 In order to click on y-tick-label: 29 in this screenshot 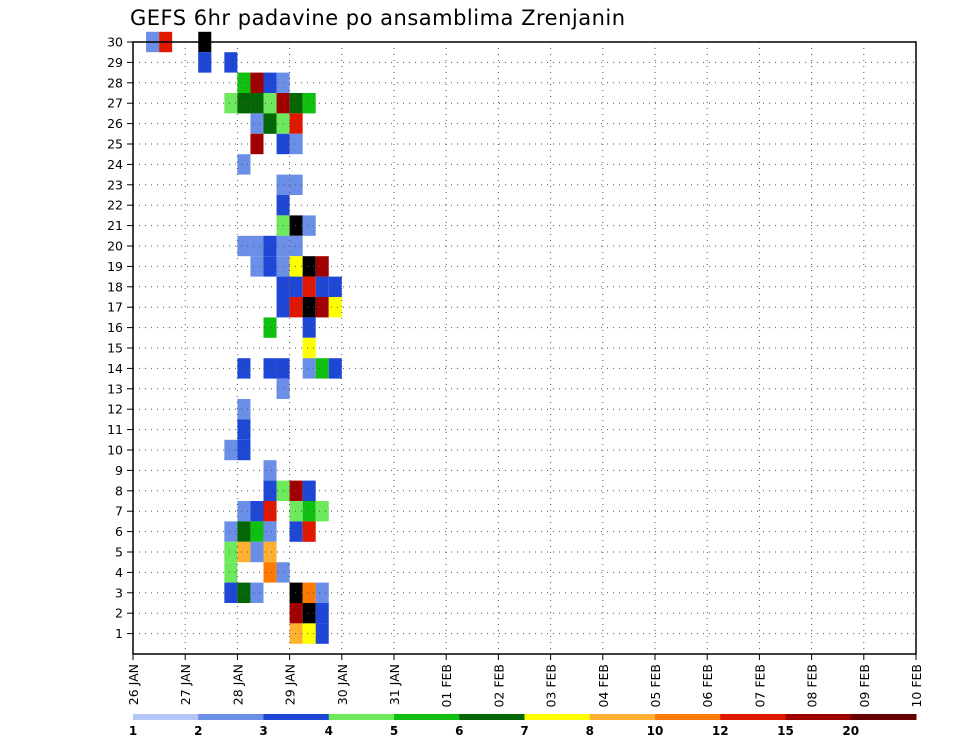, I will do `click(115, 62)`.